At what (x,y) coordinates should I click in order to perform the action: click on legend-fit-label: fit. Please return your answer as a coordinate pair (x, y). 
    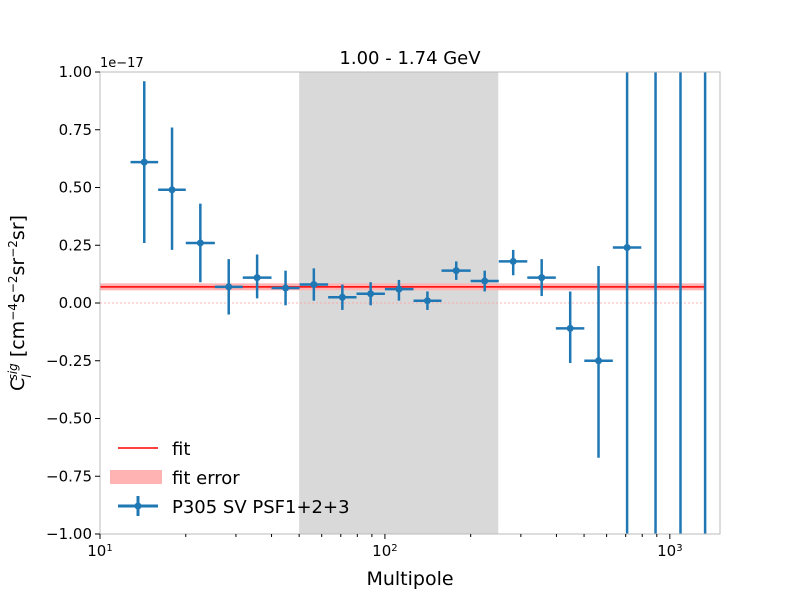
    Looking at the image, I should click on (181, 449).